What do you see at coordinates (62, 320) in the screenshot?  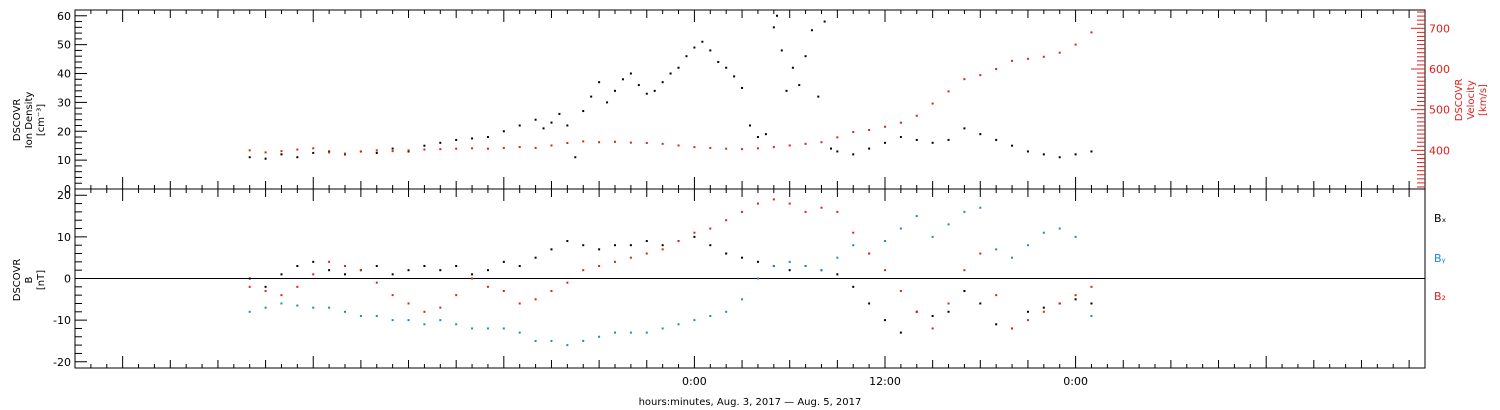 I see `bottom-left-tick-label: -10` at bounding box center [62, 320].